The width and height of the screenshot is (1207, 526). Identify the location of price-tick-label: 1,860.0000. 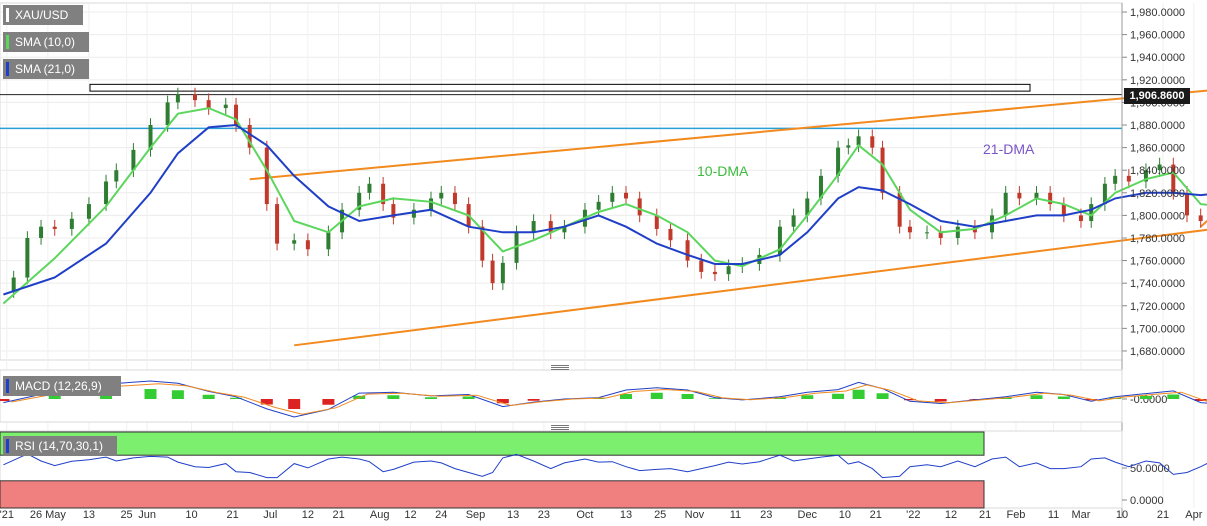
(1157, 149).